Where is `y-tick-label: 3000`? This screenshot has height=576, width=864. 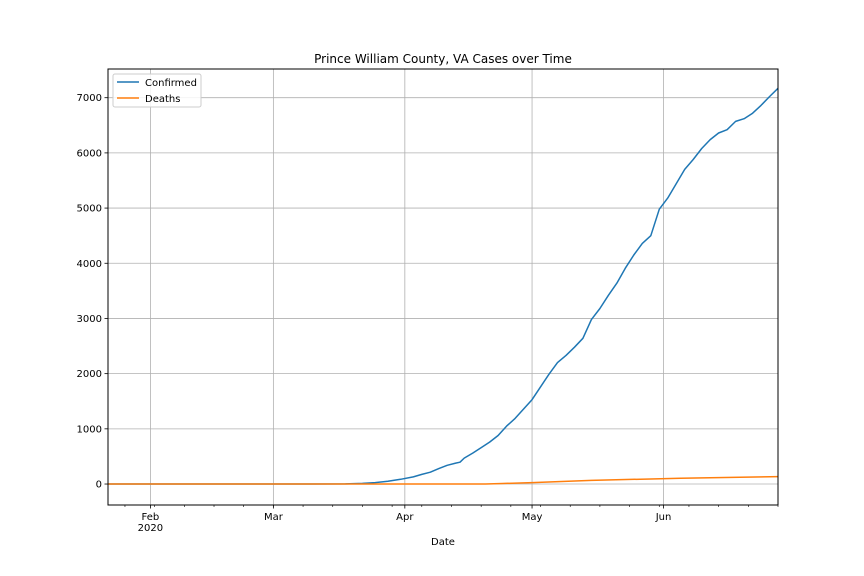
y-tick-label: 3000 is located at coordinates (89, 319).